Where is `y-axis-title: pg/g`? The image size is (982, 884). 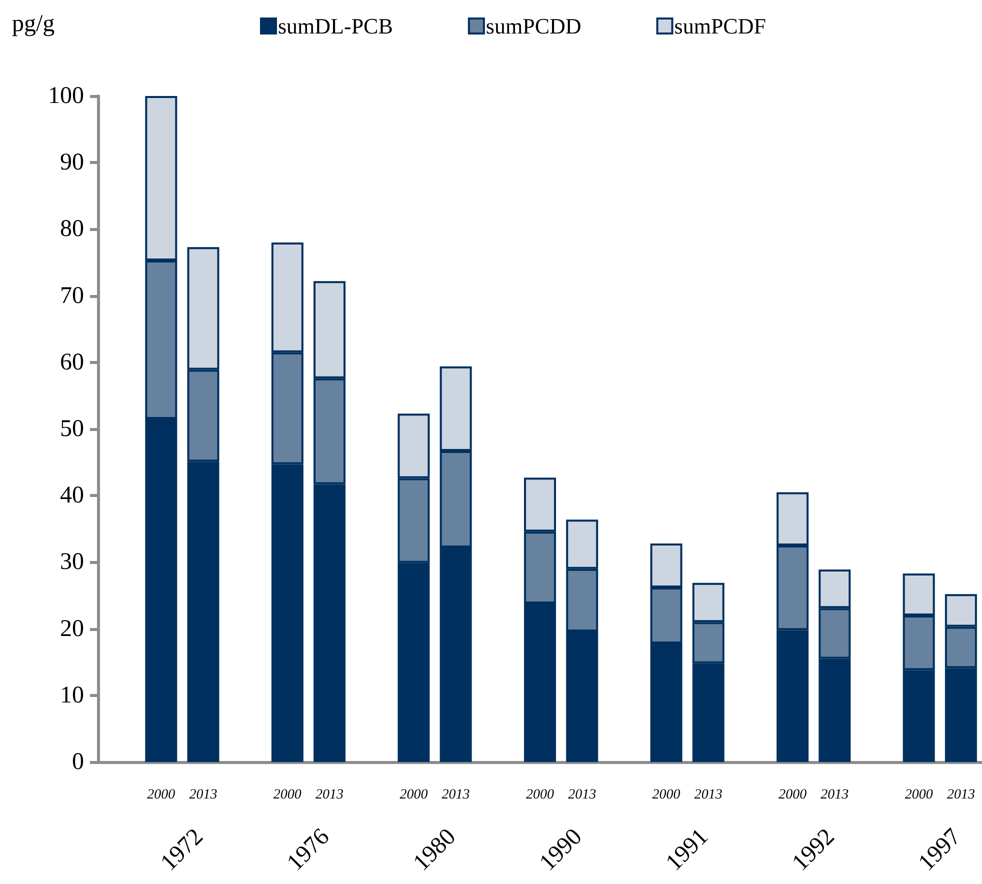
y-axis-title: pg/g is located at coordinates (33, 24).